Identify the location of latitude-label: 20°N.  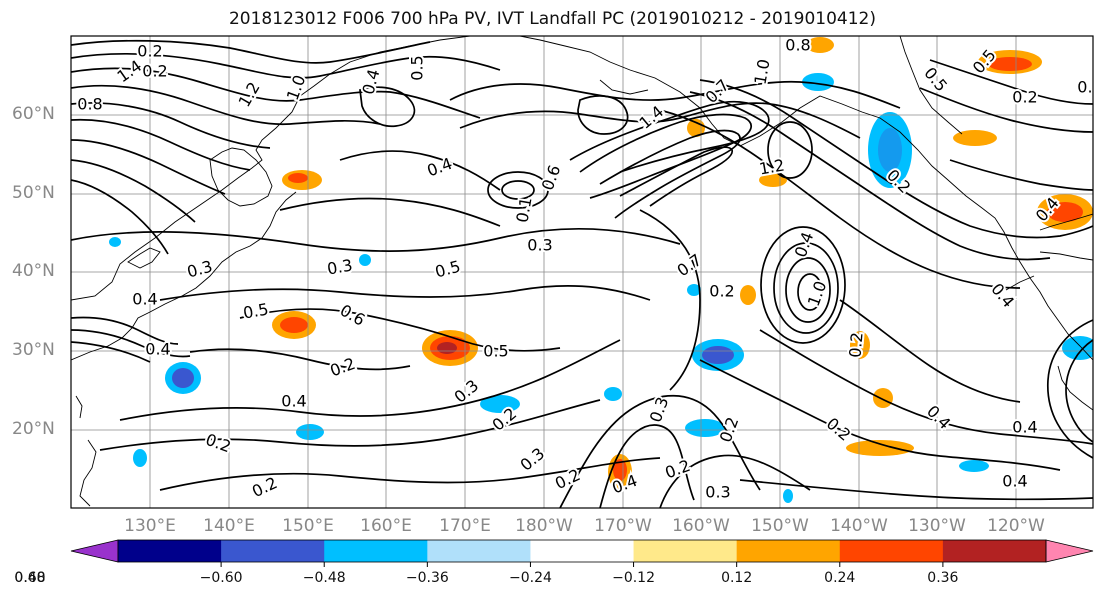
(33, 429).